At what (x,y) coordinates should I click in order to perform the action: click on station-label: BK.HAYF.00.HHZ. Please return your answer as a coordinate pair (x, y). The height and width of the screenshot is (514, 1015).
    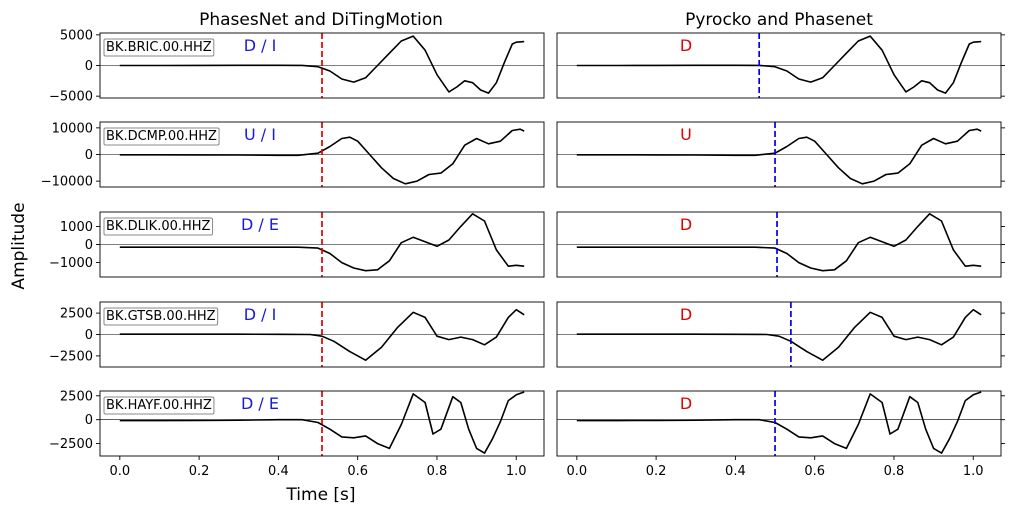
    Looking at the image, I should click on (159, 405).